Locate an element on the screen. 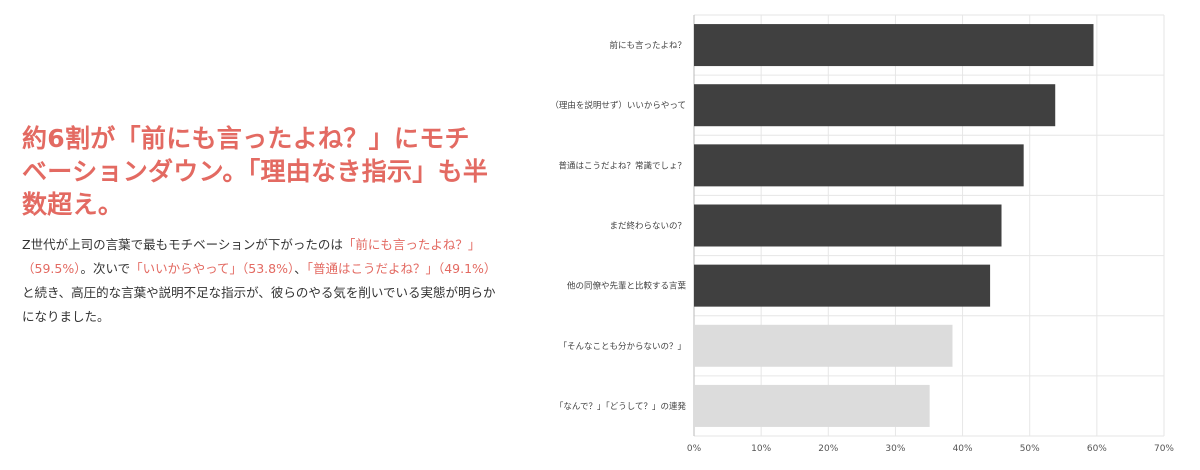 The image size is (1200, 470). highlight-second-phrase: 「いいからやって」（53.8%） is located at coordinates (212, 268).